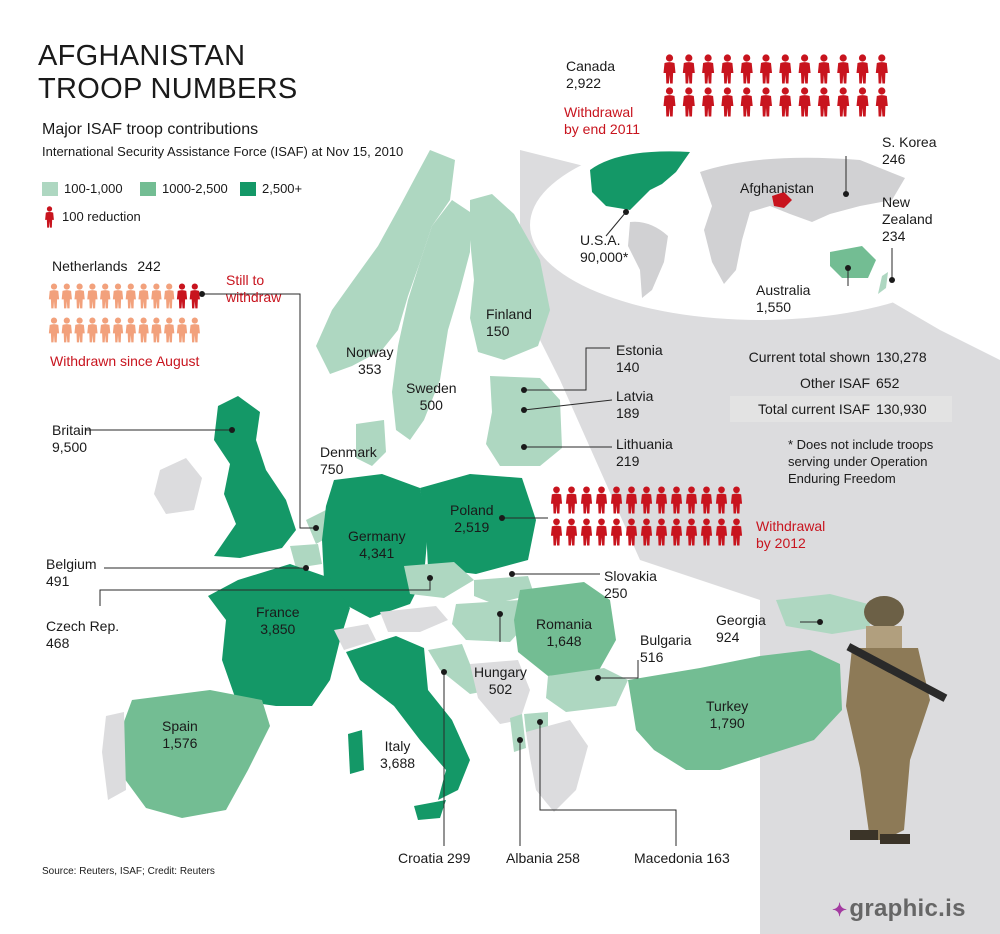  Describe the element at coordinates (841, 383) in the screenshot. I see `totals-row-other: Other ISAF 652` at that location.